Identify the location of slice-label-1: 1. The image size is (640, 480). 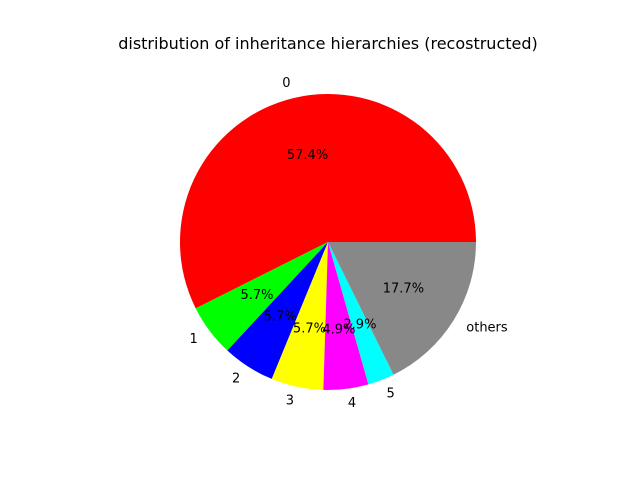
(194, 339).